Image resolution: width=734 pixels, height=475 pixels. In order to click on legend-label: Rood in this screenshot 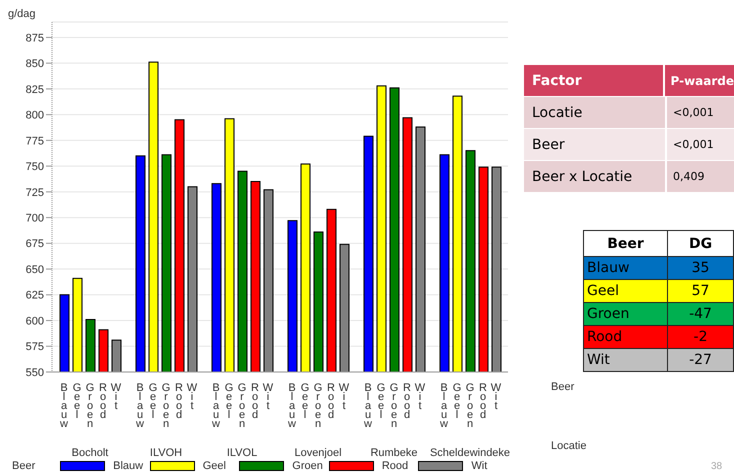, I will do `click(395, 466)`.